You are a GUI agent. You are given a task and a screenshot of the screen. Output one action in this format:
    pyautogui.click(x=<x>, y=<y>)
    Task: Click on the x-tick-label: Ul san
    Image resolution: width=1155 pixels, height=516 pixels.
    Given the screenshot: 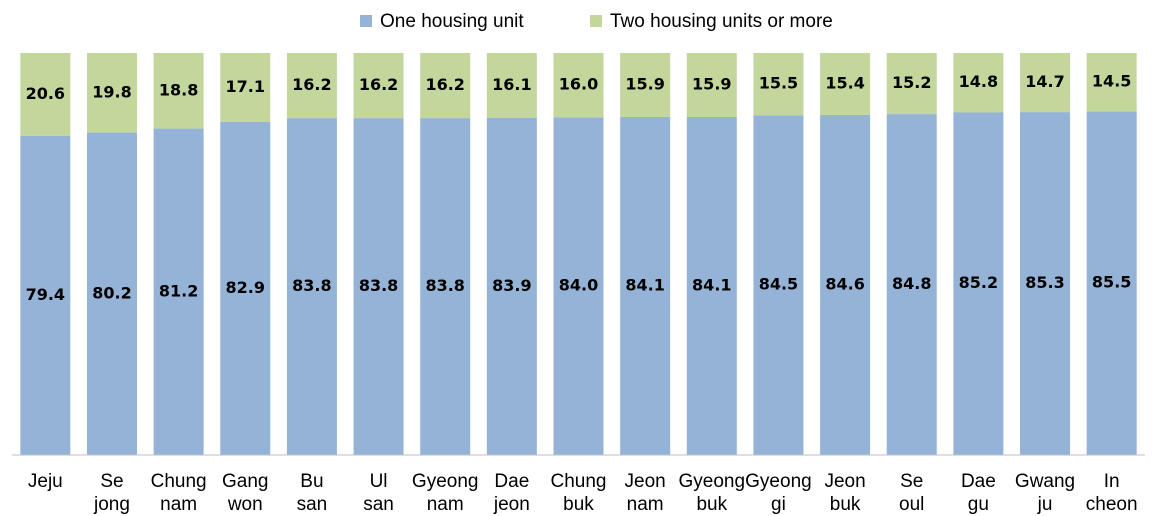 What is the action you would take?
    pyautogui.click(x=378, y=493)
    